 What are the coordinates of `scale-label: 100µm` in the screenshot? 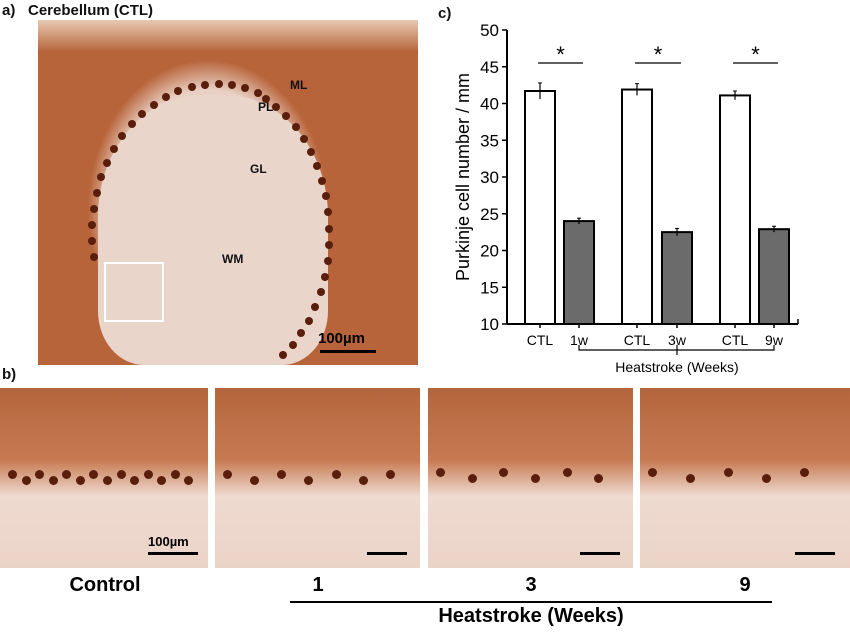 It's located at (342, 338).